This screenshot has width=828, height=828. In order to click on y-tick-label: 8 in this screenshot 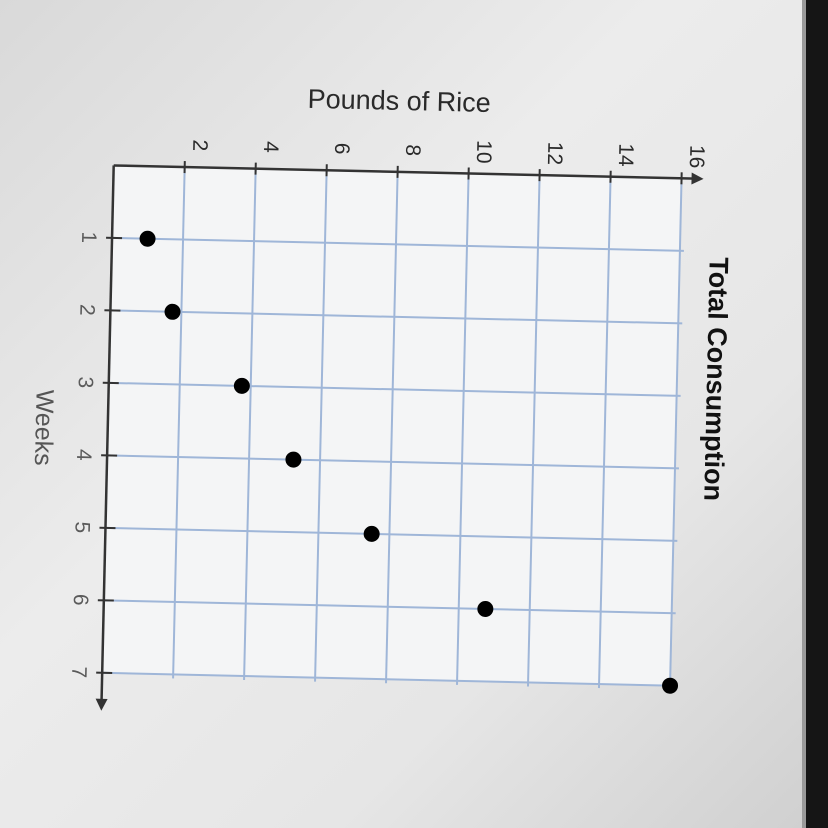, I will do `click(412, 150)`.